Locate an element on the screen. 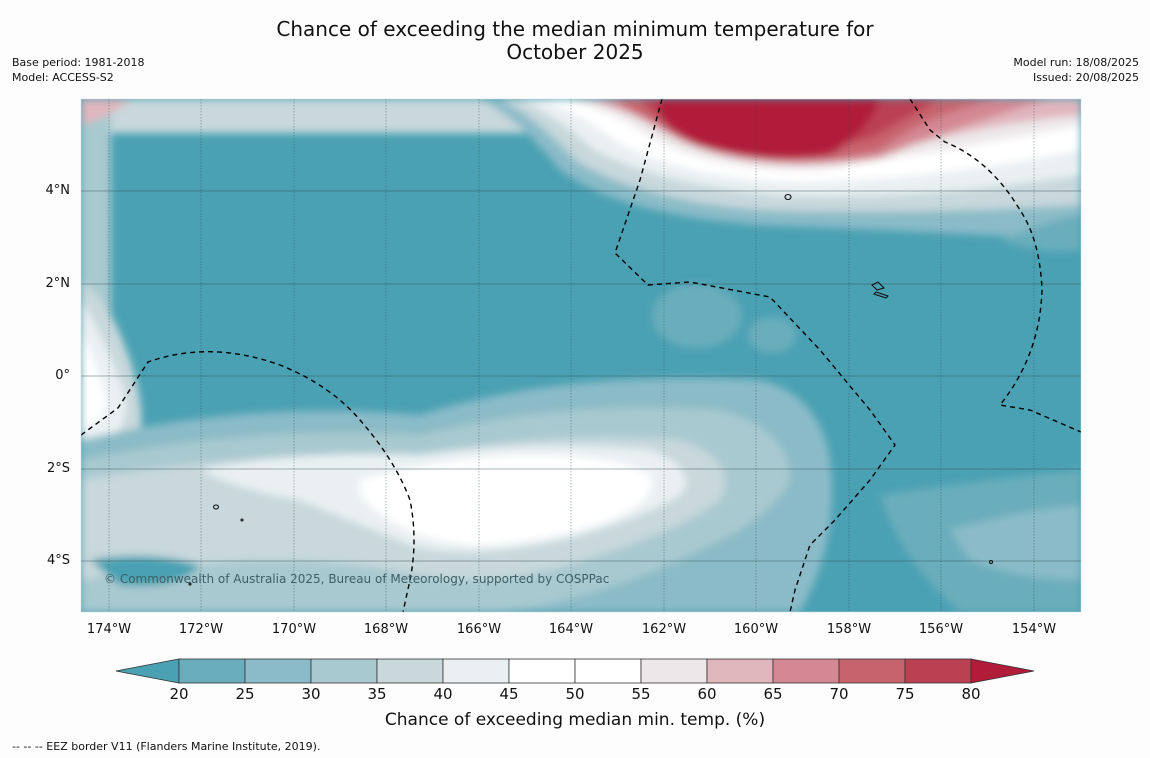 Image resolution: width=1150 pixels, height=758 pixels. colorbar-over-arrow is located at coordinates (1002, 671).